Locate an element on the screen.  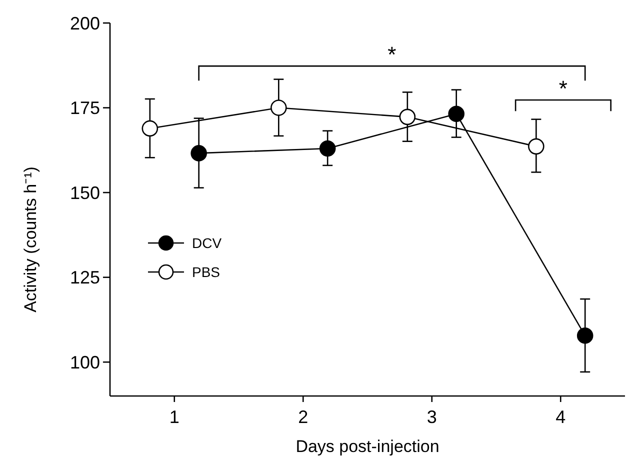
legend-label: DCV is located at coordinates (207, 242).